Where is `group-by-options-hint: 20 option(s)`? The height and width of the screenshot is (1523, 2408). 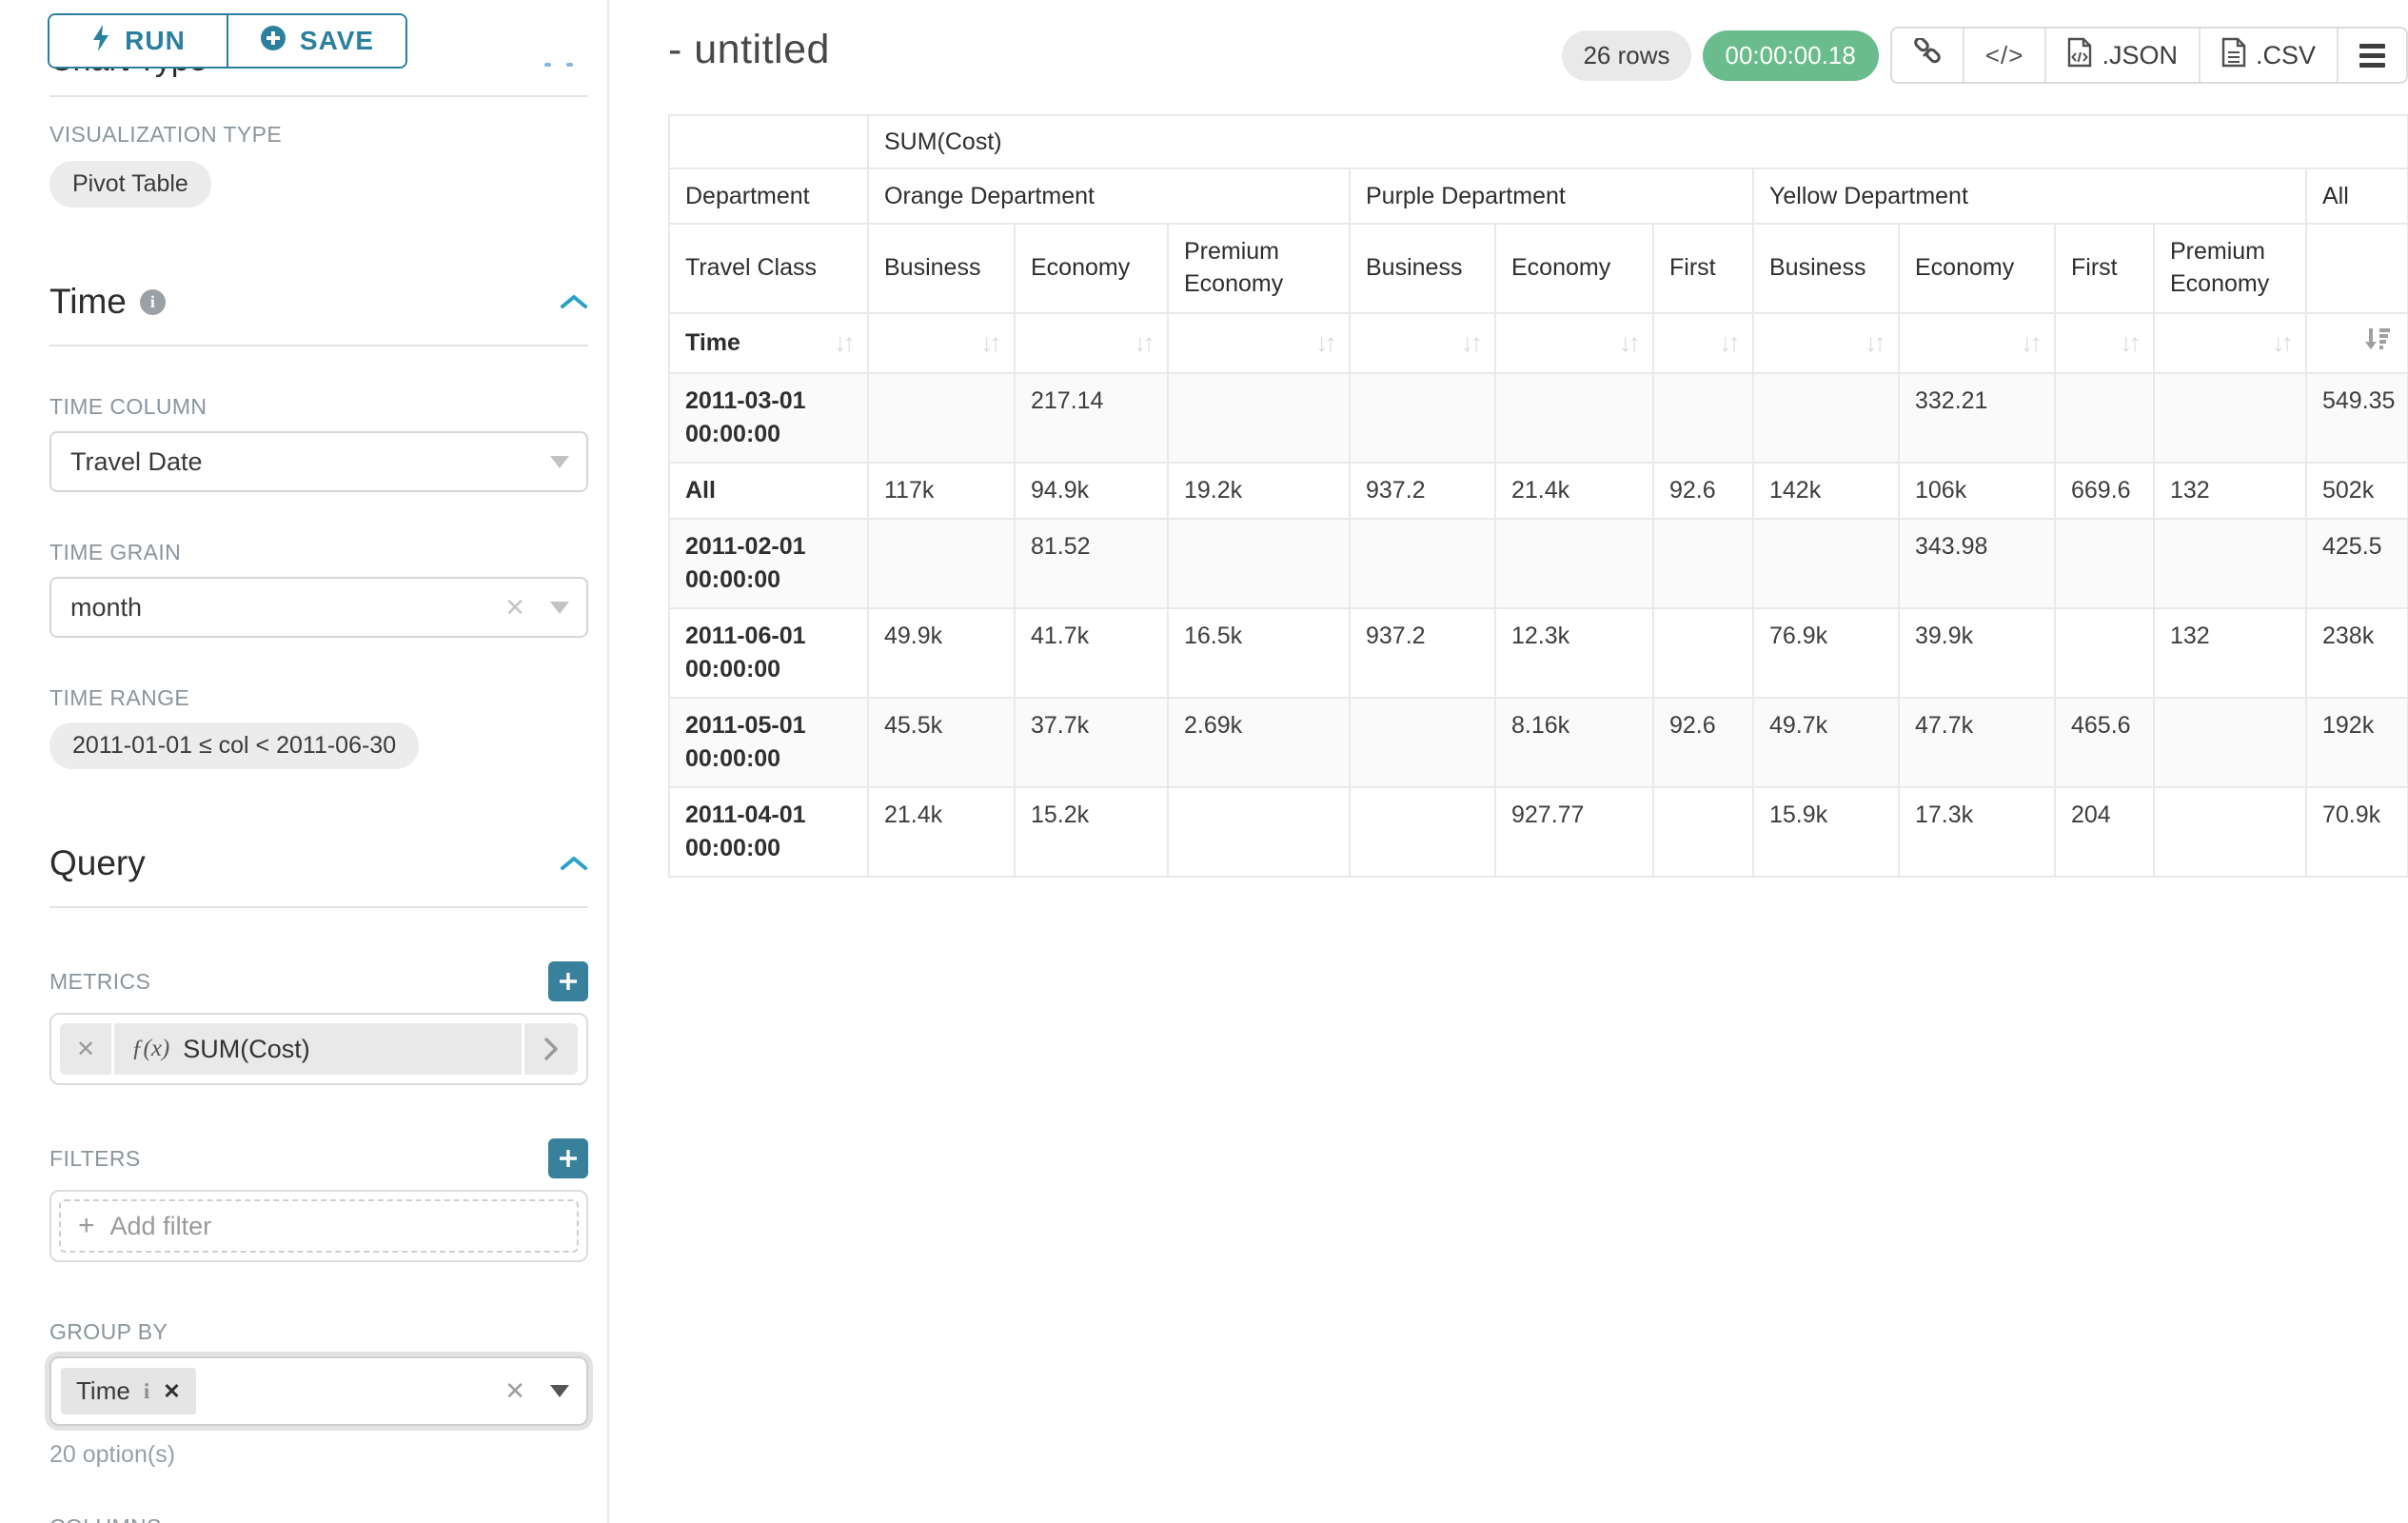 group-by-options-hint: 20 option(s) is located at coordinates (112, 1455).